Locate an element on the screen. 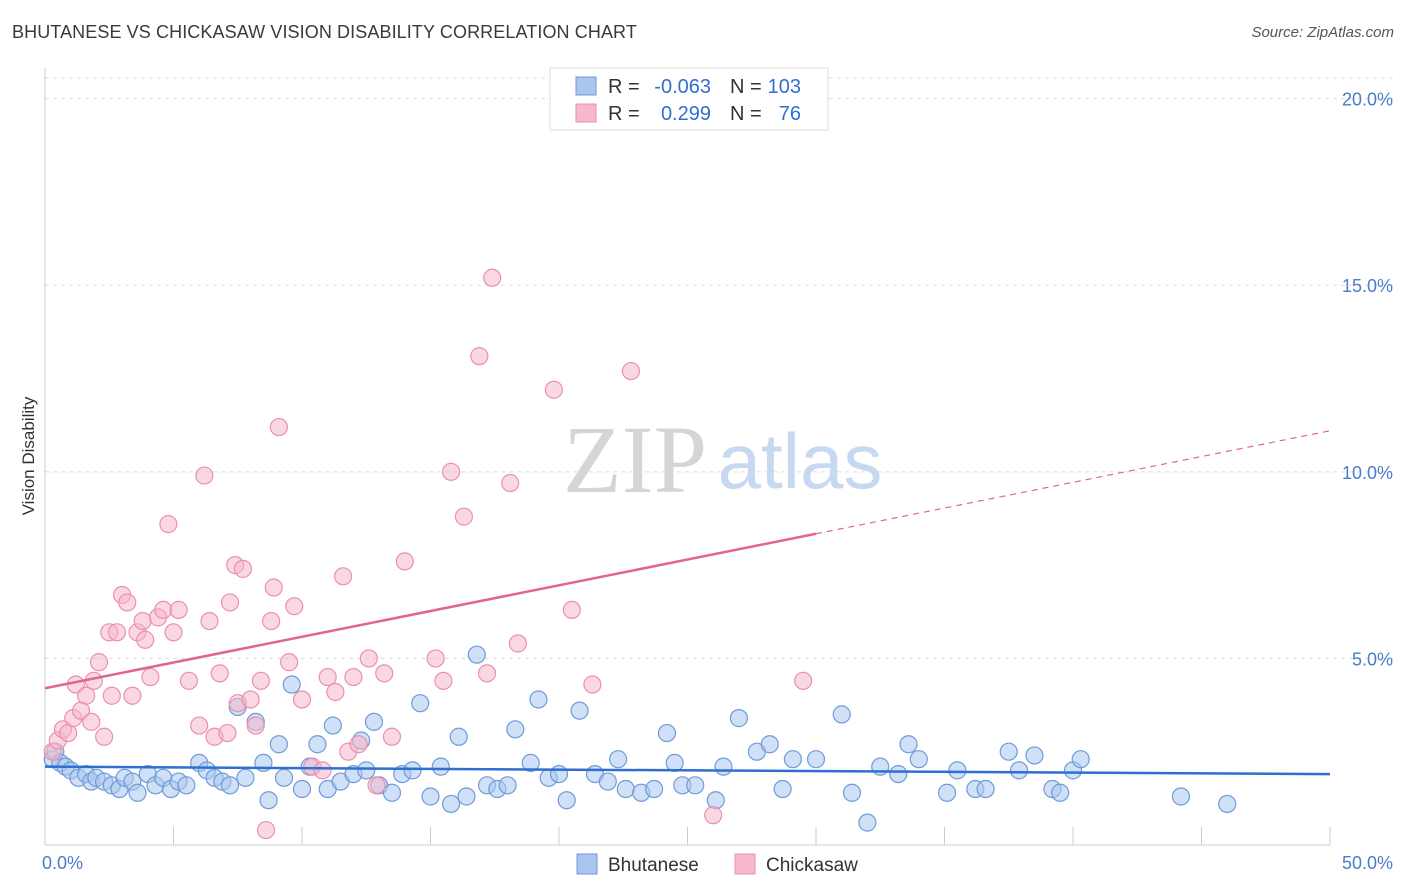 This screenshot has height=892, width=1406. legend-swatch-bhutanese is located at coordinates (586, 86).